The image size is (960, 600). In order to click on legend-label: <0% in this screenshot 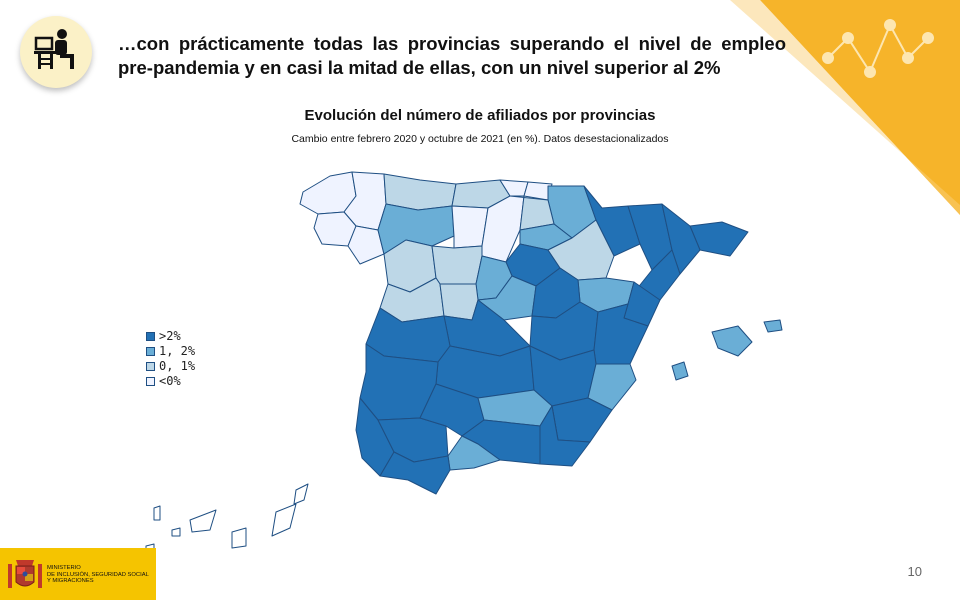, I will do `click(170, 381)`.